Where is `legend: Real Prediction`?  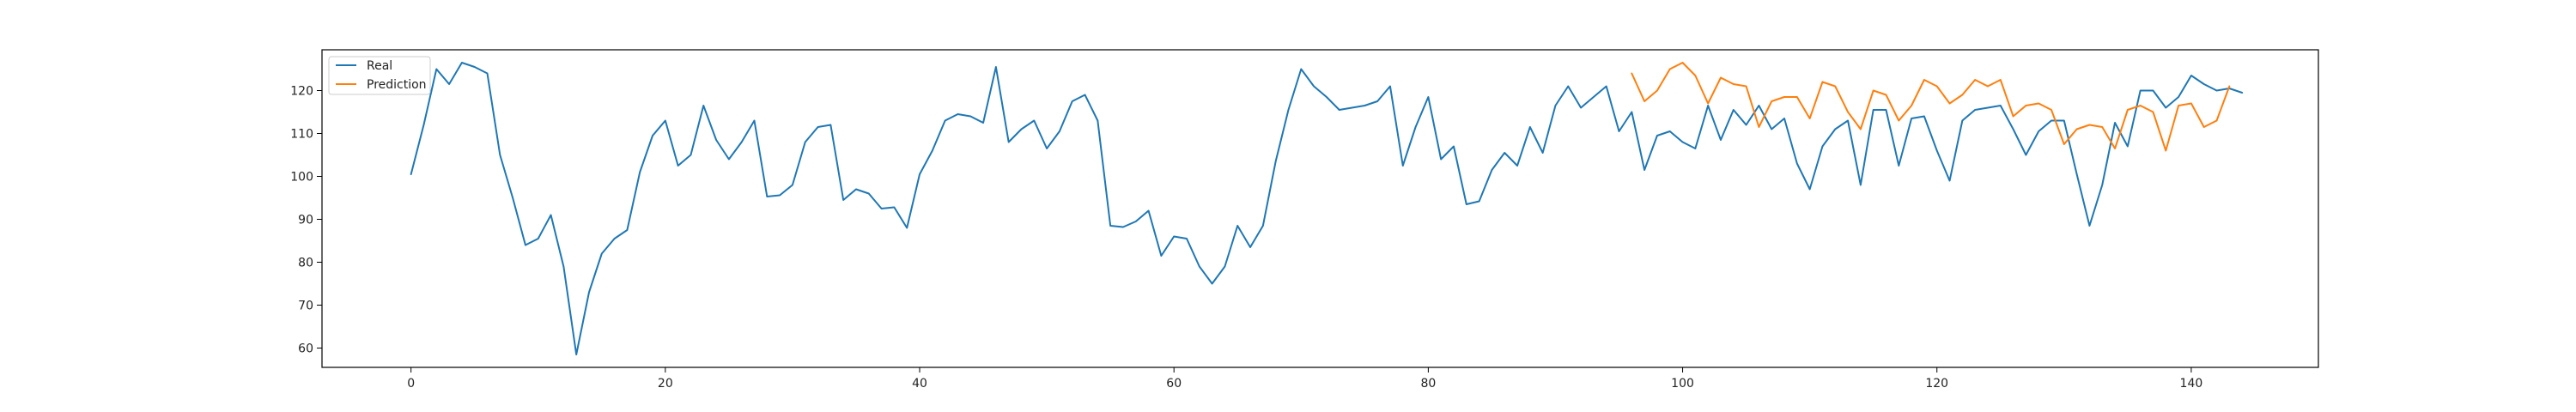 legend: Real Prediction is located at coordinates (379, 75).